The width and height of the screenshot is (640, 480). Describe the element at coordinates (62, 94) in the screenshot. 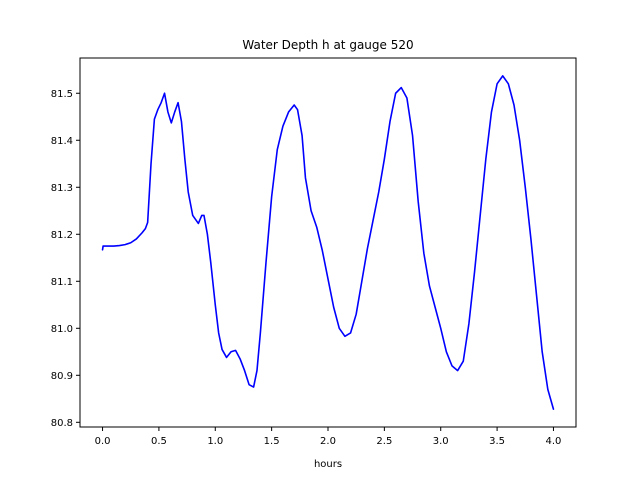

I see `y-tick-label: 81.5` at that location.